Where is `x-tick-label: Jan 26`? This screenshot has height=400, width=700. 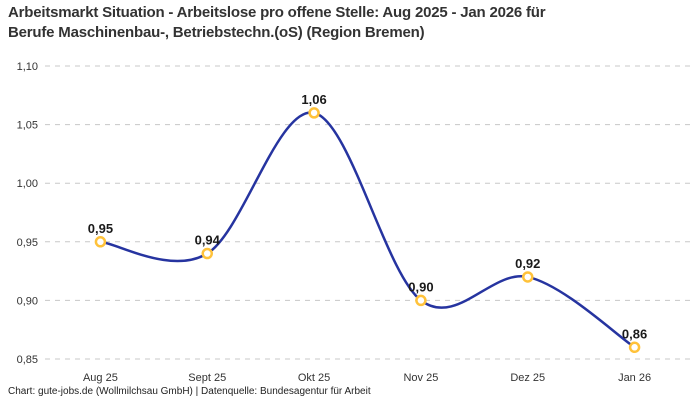 x-tick-label: Jan 26 is located at coordinates (634, 378).